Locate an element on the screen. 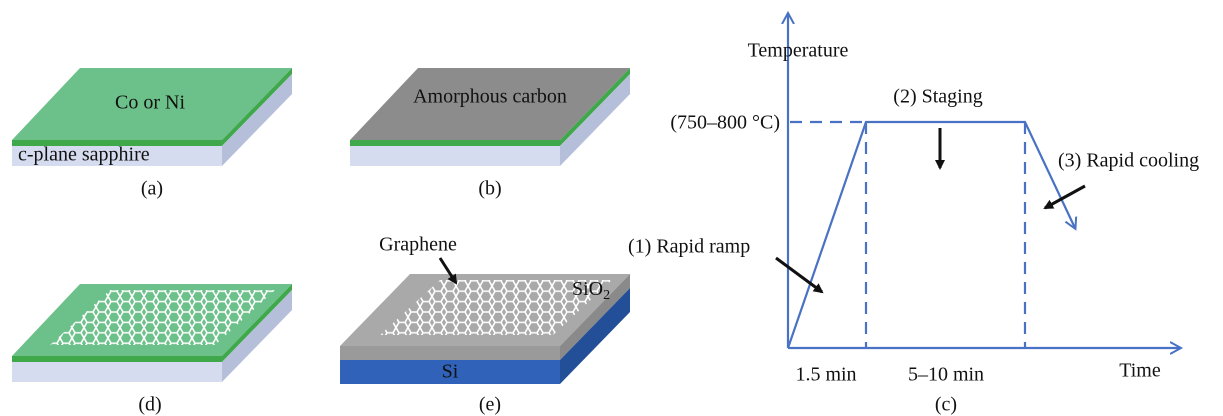 The image size is (1223, 416). label: 5–10 min is located at coordinates (946, 375).